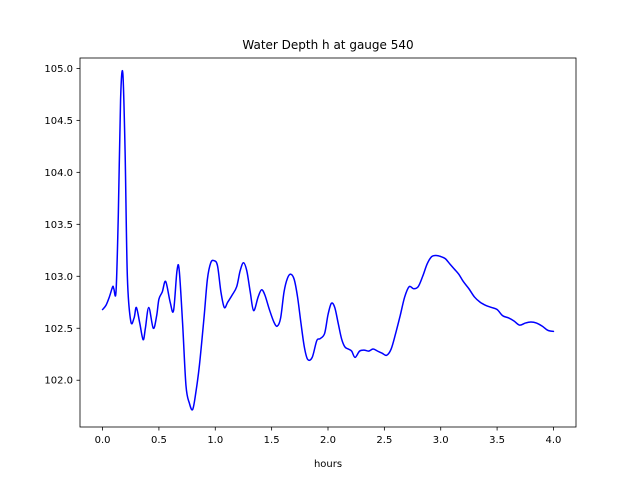  Describe the element at coordinates (159, 440) in the screenshot. I see `x-tick-label: 0.5` at that location.